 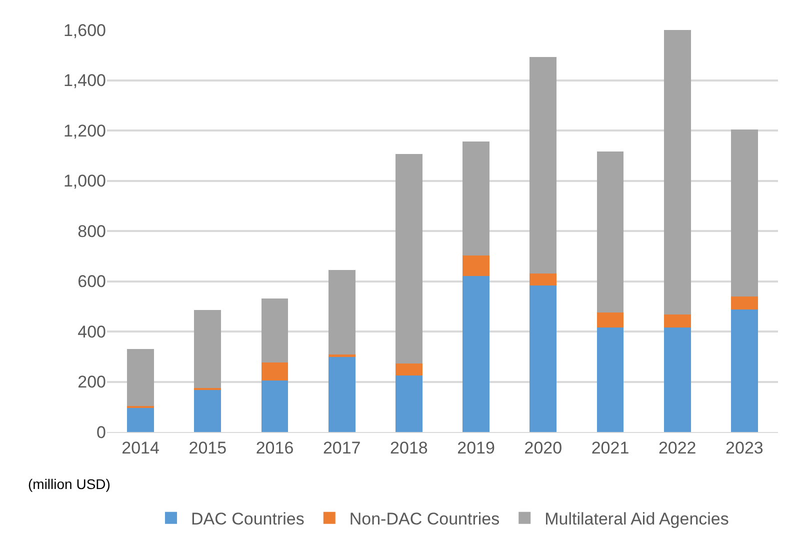 I want to click on legend-label: DAC Countries, so click(x=247, y=519).